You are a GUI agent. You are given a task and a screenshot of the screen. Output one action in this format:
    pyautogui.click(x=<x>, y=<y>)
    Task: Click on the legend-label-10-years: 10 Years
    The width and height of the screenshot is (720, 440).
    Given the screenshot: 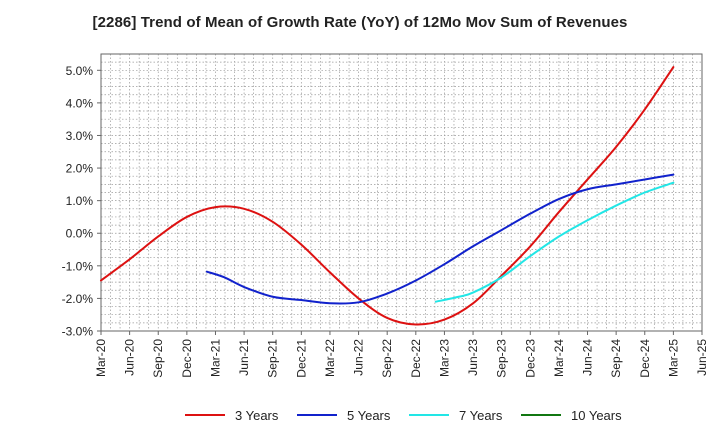 What is the action you would take?
    pyautogui.click(x=596, y=415)
    